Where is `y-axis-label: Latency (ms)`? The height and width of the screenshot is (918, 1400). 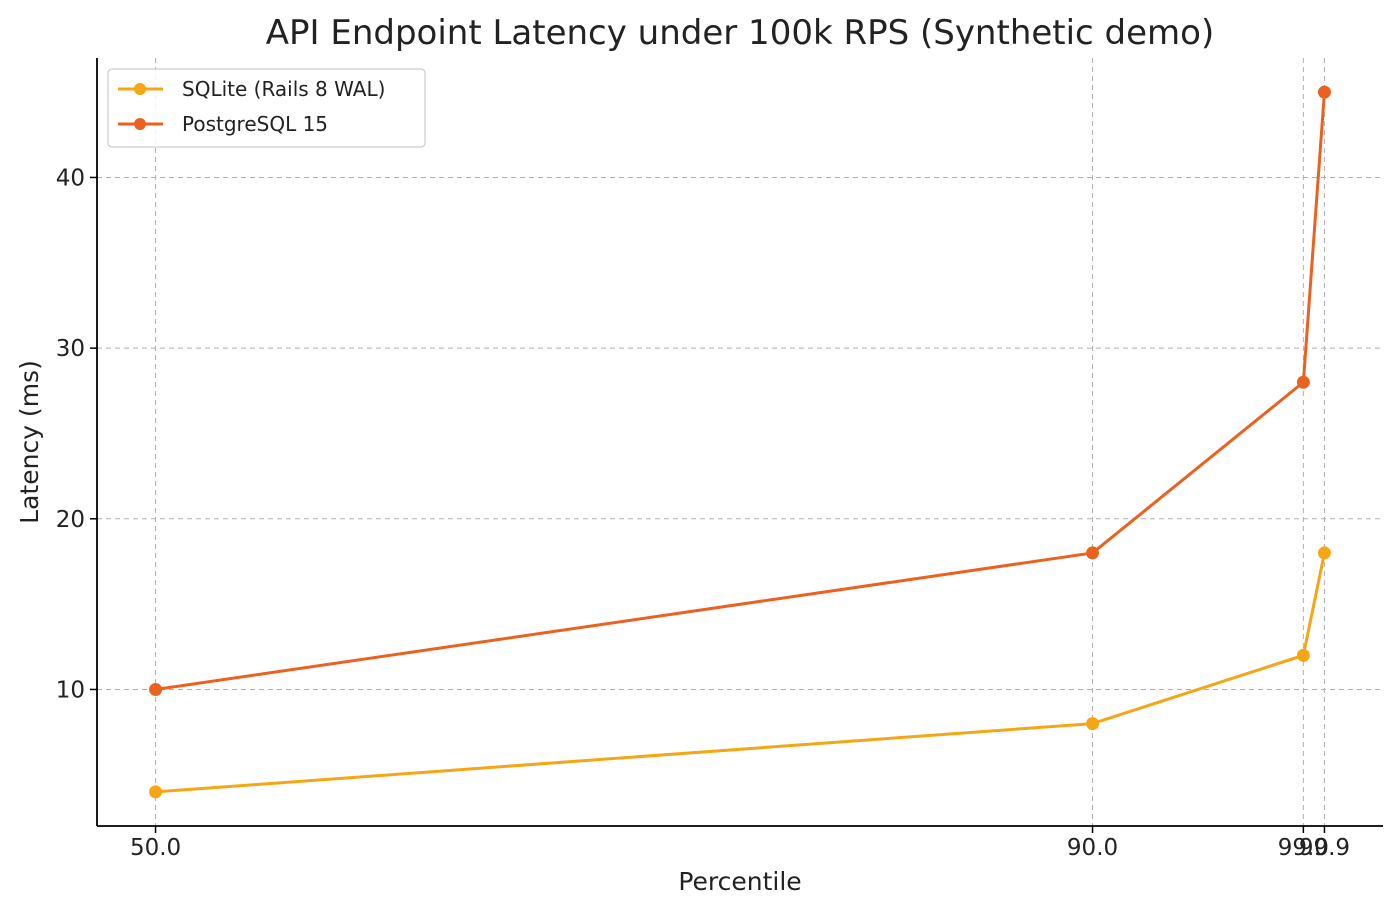 y-axis-label: Latency (ms) is located at coordinates (29, 442).